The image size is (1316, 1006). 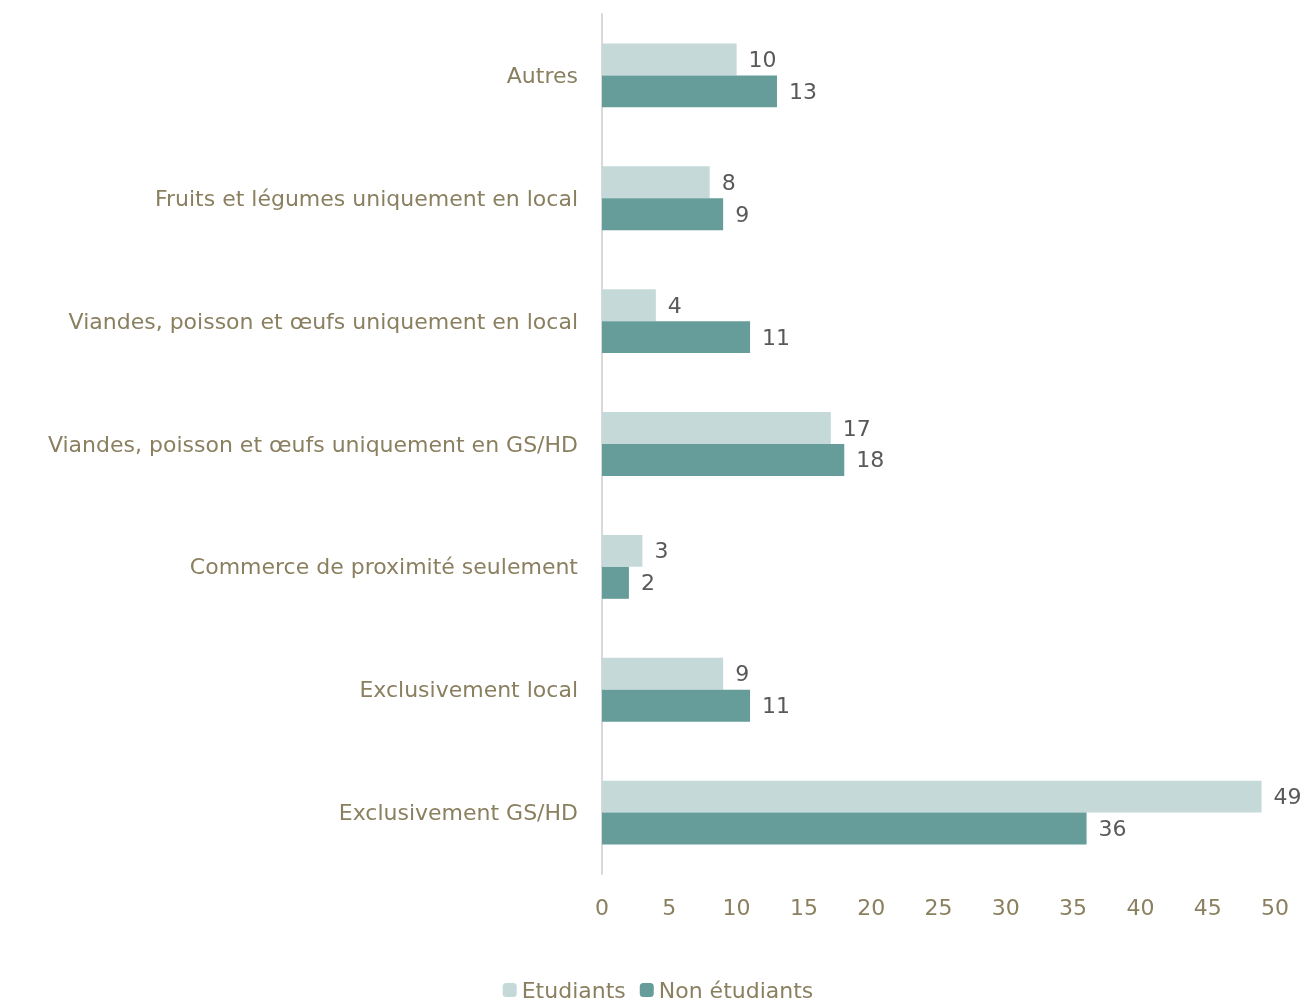 I want to click on legend-label: Non étudiants, so click(x=736, y=990).